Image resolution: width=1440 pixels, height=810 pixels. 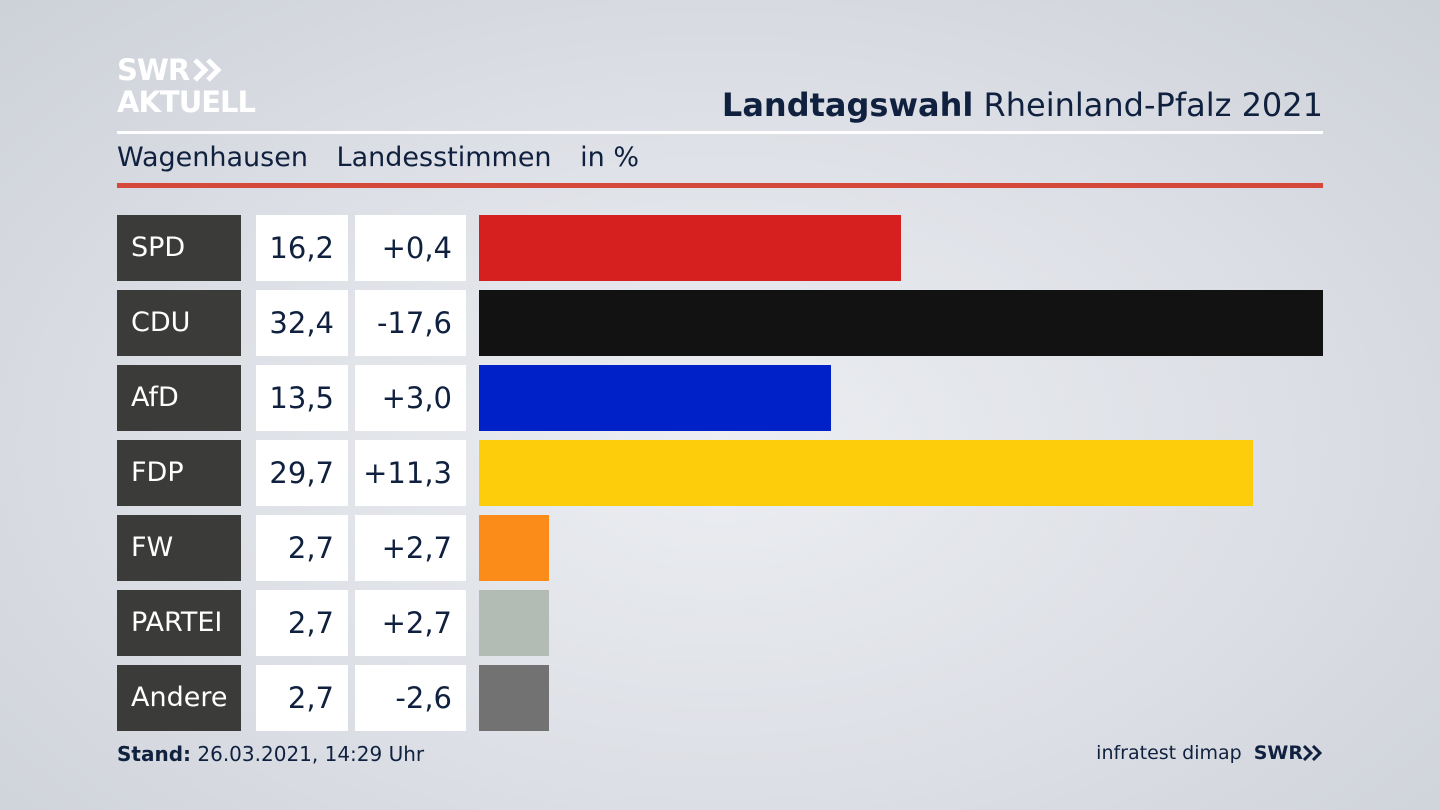 I want to click on title-rest: Rheinland-Pfalz 2021, so click(x=1153, y=105).